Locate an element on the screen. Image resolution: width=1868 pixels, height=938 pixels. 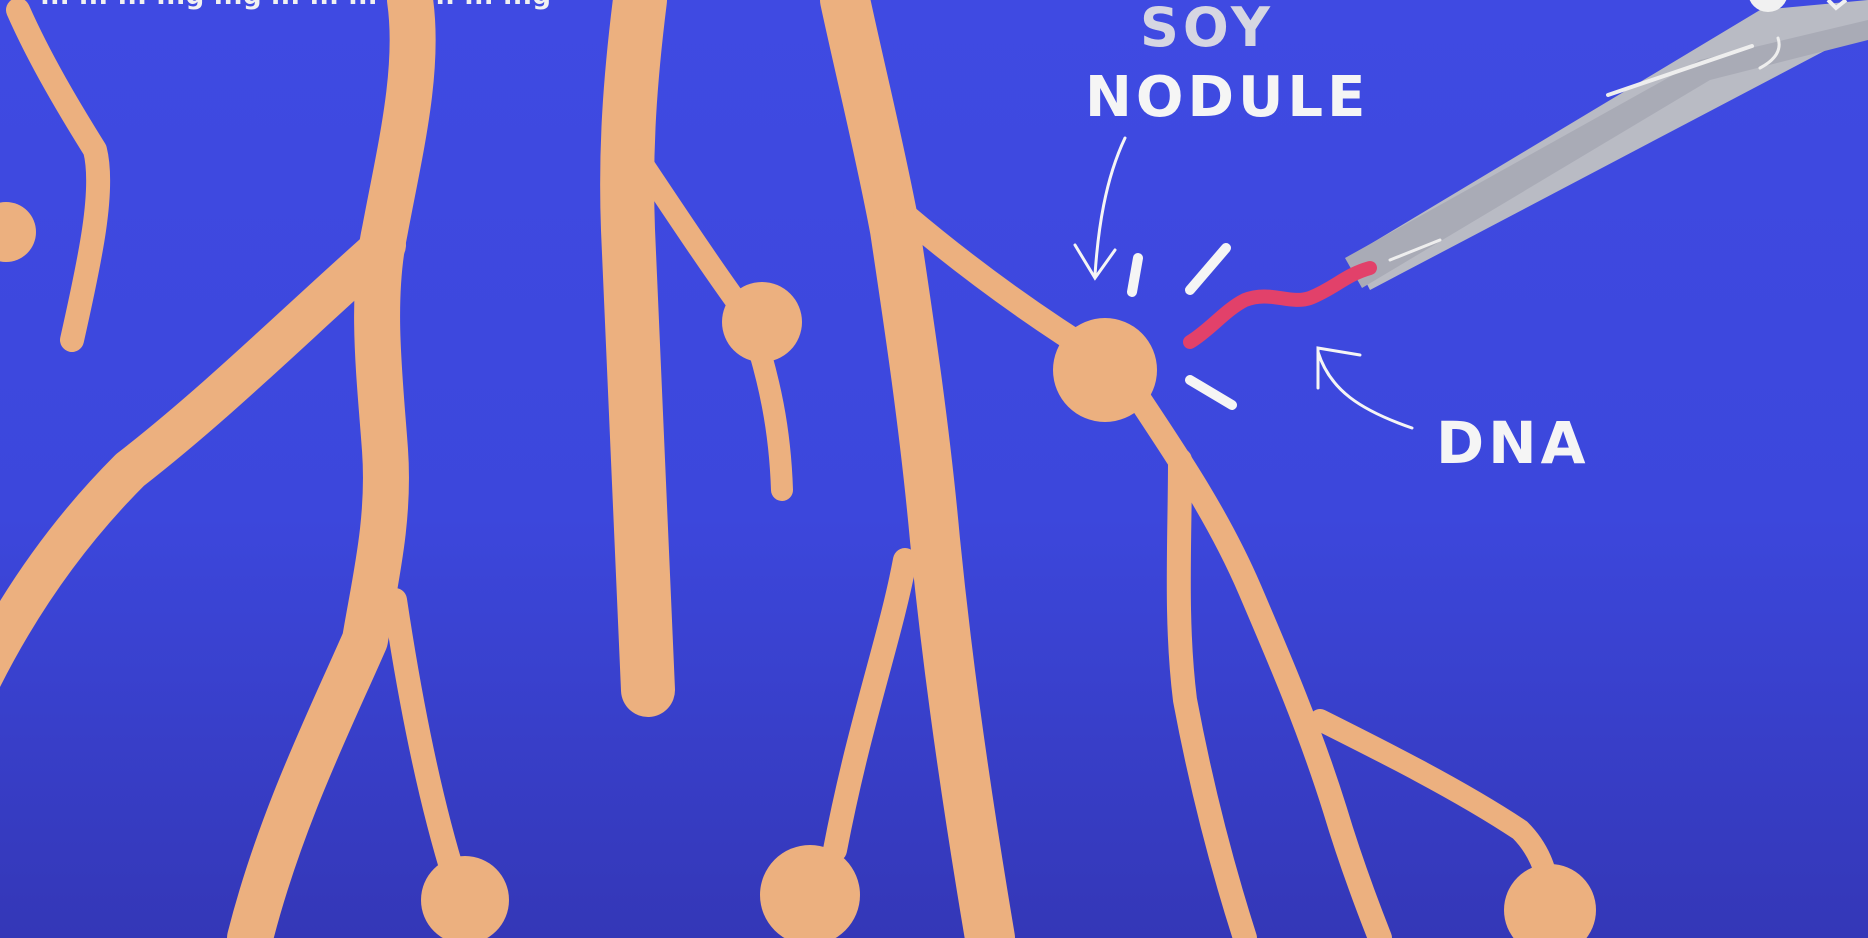
root-branch-right is located at coordinates (1435, 805).